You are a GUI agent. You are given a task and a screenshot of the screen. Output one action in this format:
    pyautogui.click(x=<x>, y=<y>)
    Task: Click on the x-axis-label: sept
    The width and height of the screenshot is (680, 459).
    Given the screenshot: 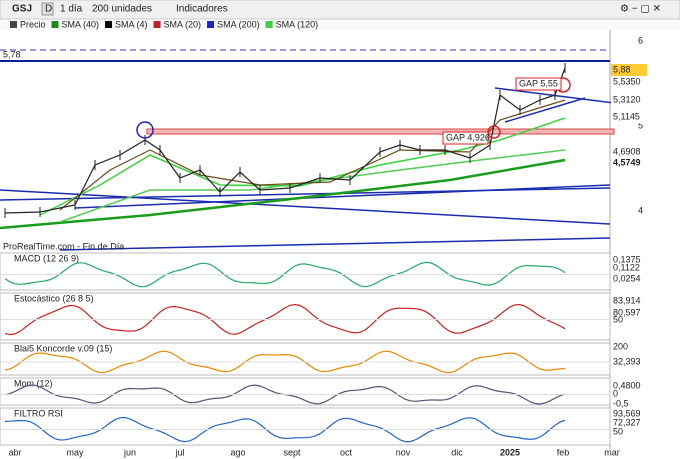 What is the action you would take?
    pyautogui.click(x=292, y=452)
    